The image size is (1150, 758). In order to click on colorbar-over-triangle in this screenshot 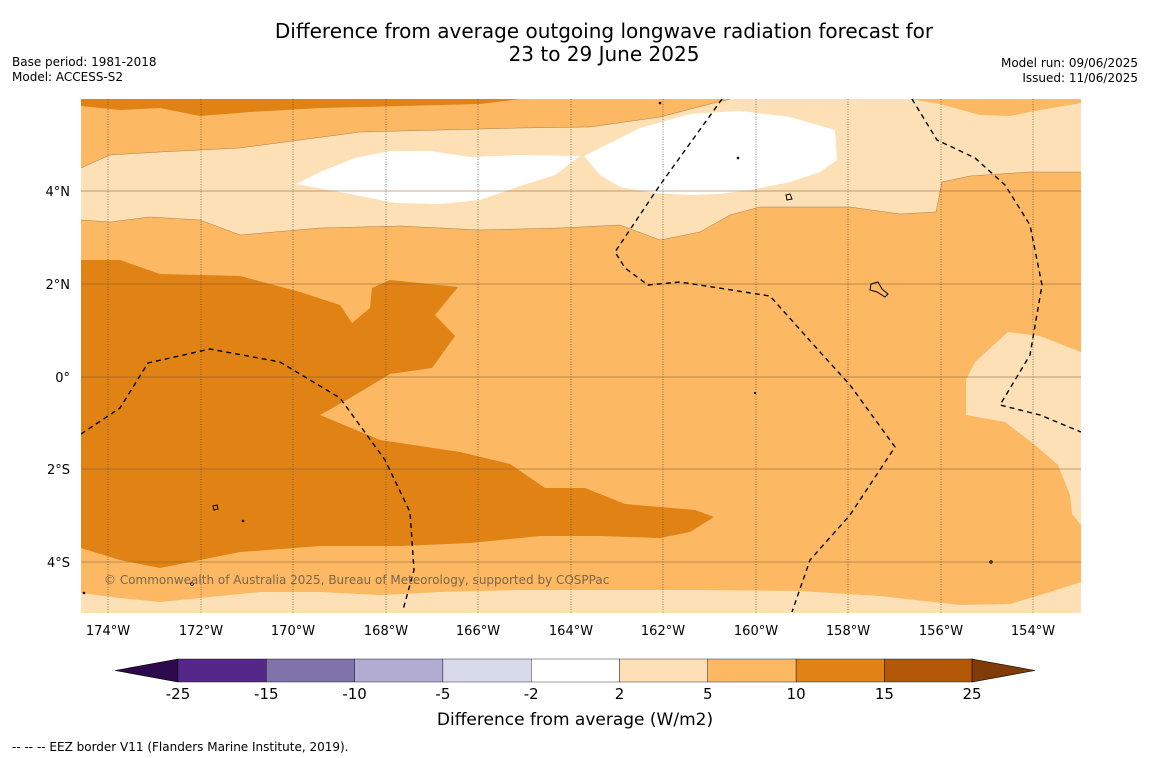, I will do `click(1003, 670)`.